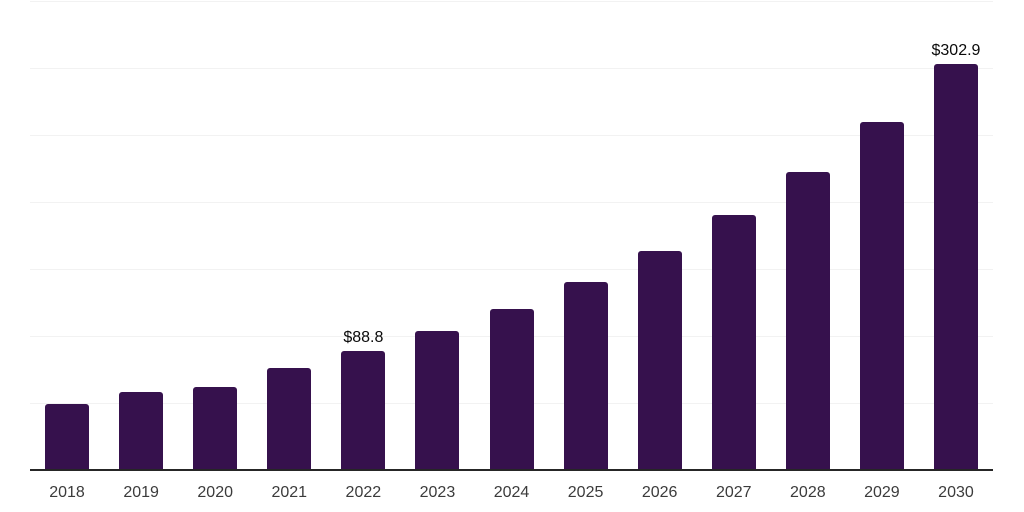 This screenshot has width=1024, height=512. I want to click on x-tick-2030: 2030, so click(956, 492).